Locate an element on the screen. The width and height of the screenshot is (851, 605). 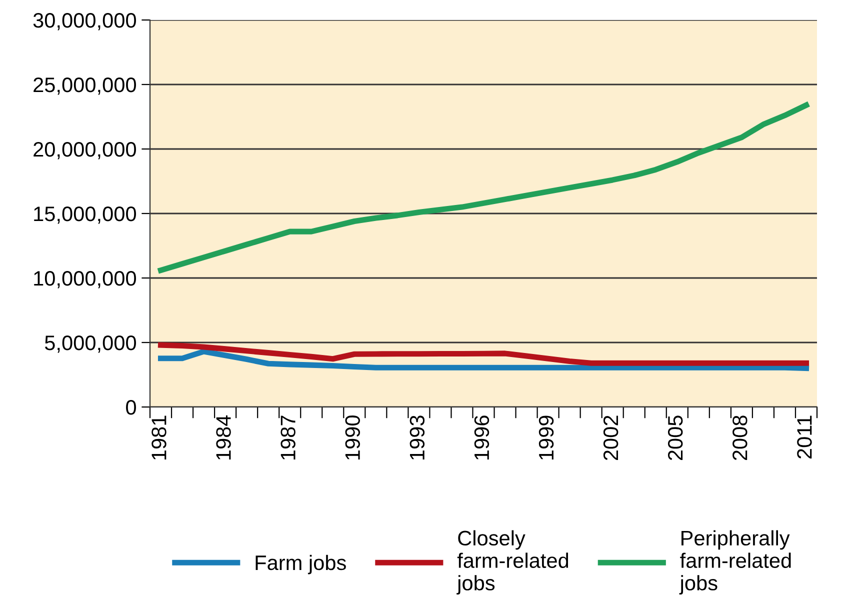
legend-label: Farm jobs is located at coordinates (301, 564).